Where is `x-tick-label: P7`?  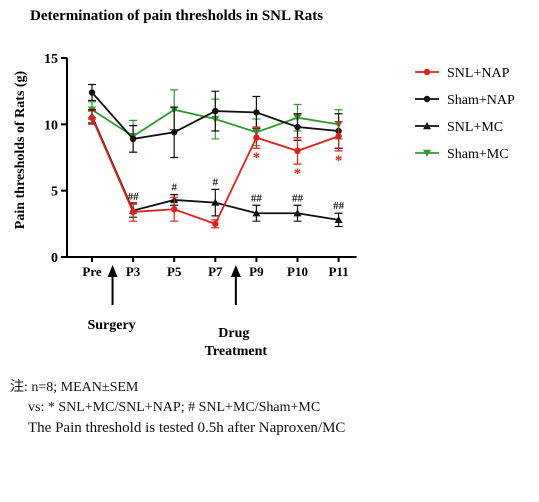 x-tick-label: P7 is located at coordinates (215, 271).